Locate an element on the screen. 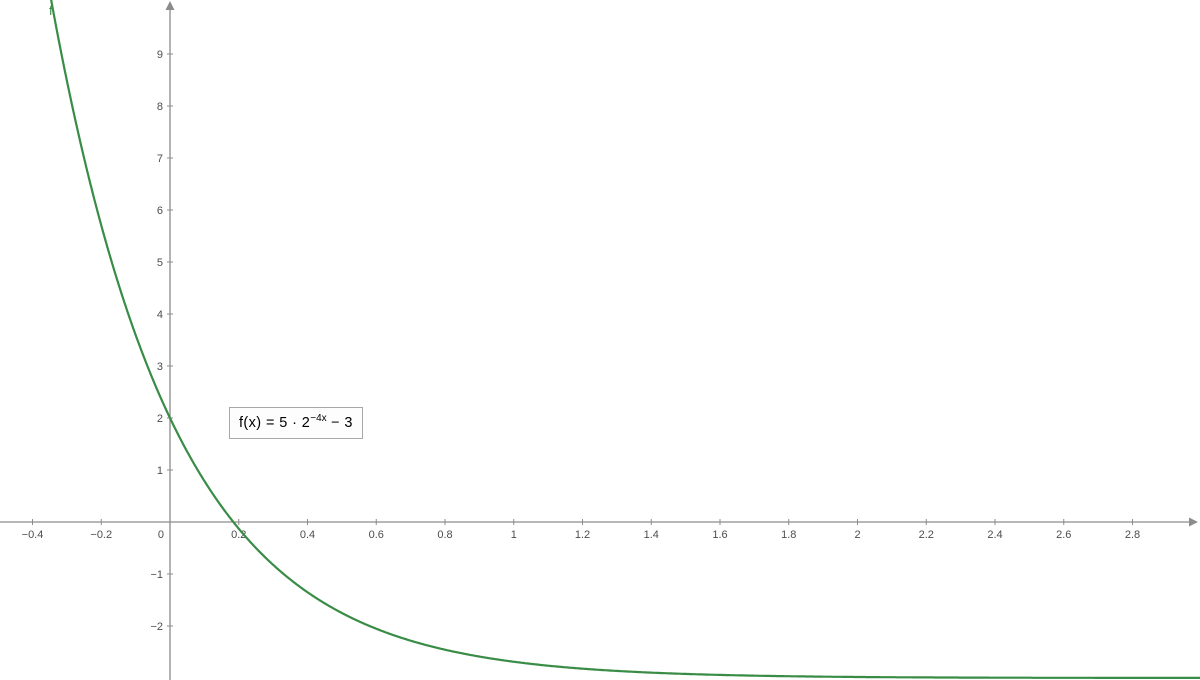 The height and width of the screenshot is (680, 1200). y-tick-label: 3 is located at coordinates (160, 367).